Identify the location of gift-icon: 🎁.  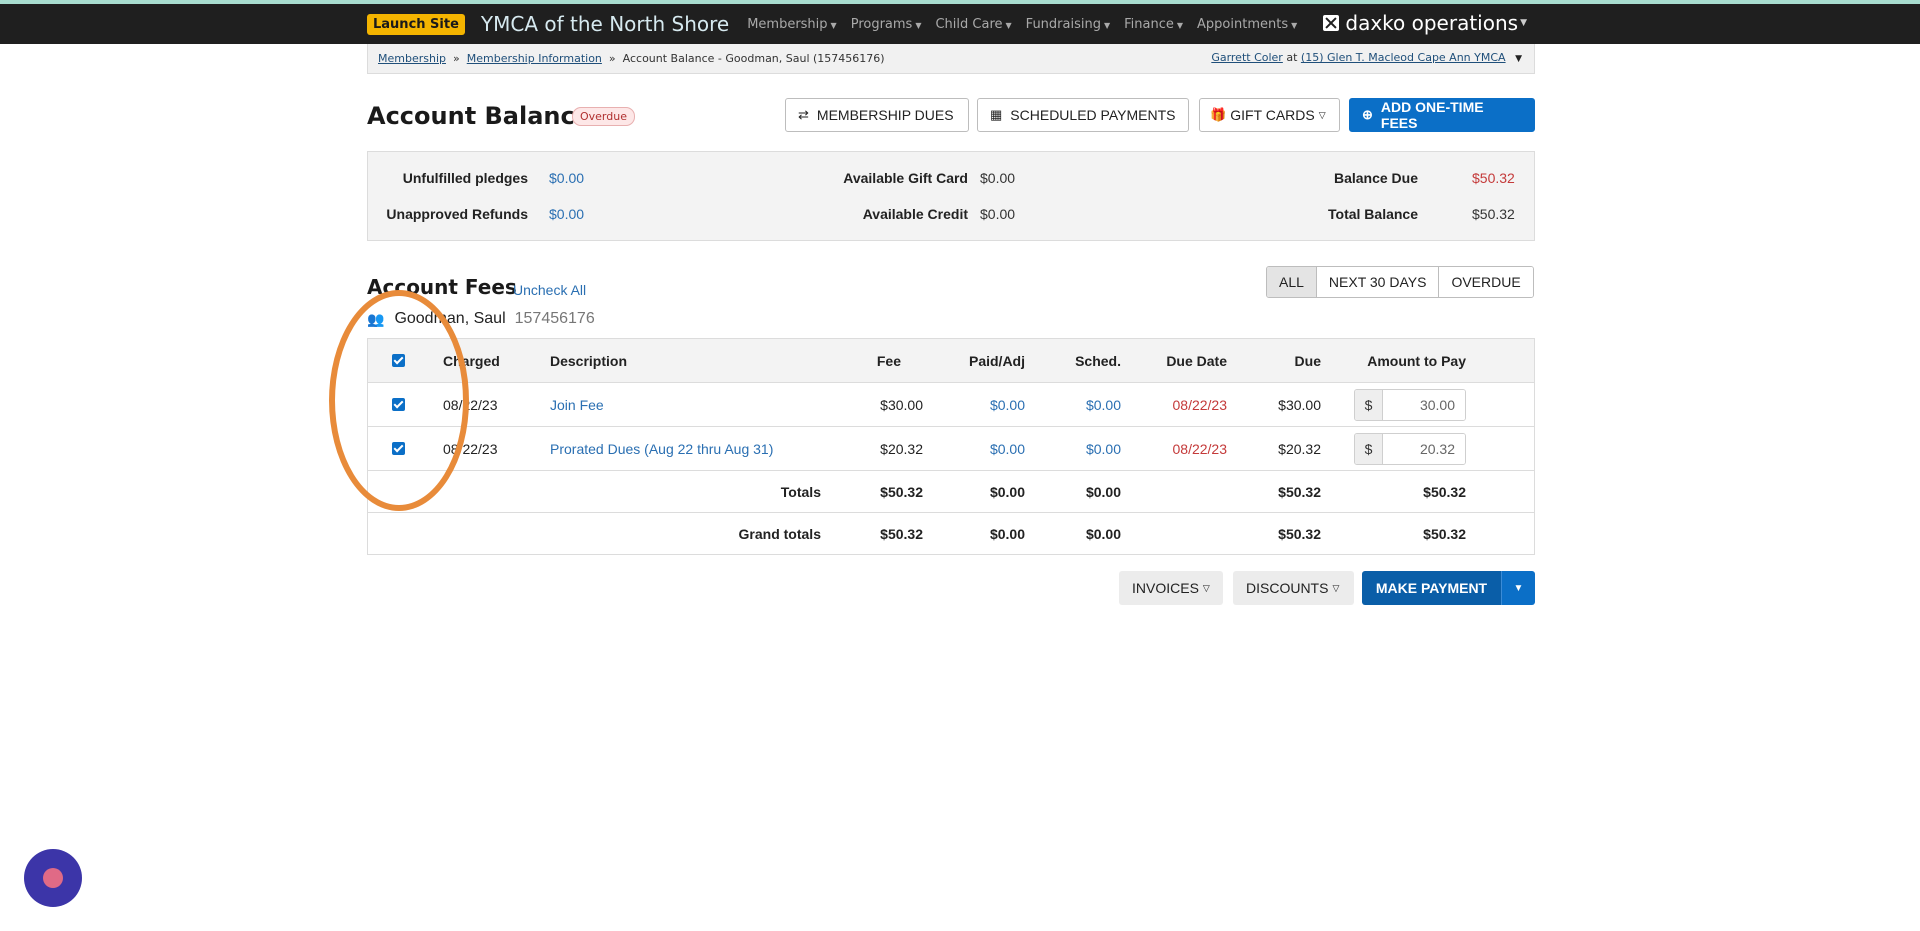
(1218, 114).